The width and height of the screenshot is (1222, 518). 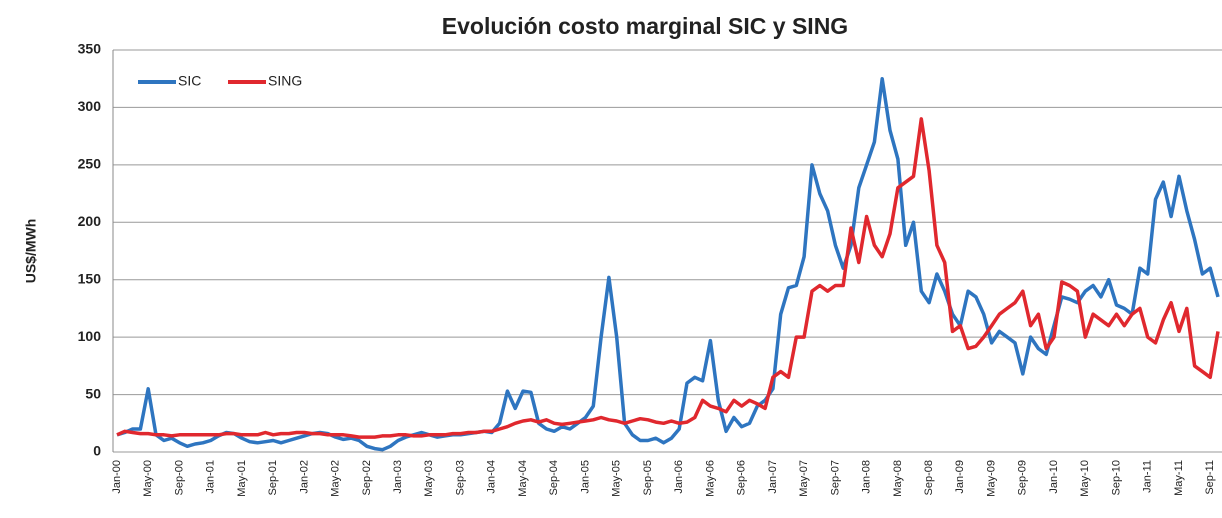 What do you see at coordinates (285, 81) in the screenshot?
I see `legend-label: SING` at bounding box center [285, 81].